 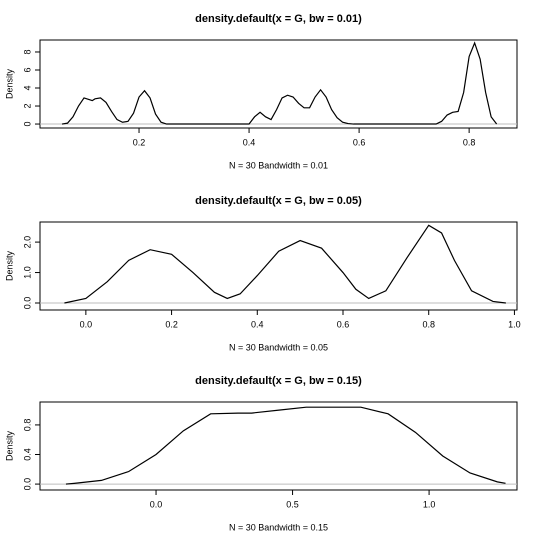 I want to click on chart-title: density.default(x = G, bw = 0.05), so click(x=278, y=201).